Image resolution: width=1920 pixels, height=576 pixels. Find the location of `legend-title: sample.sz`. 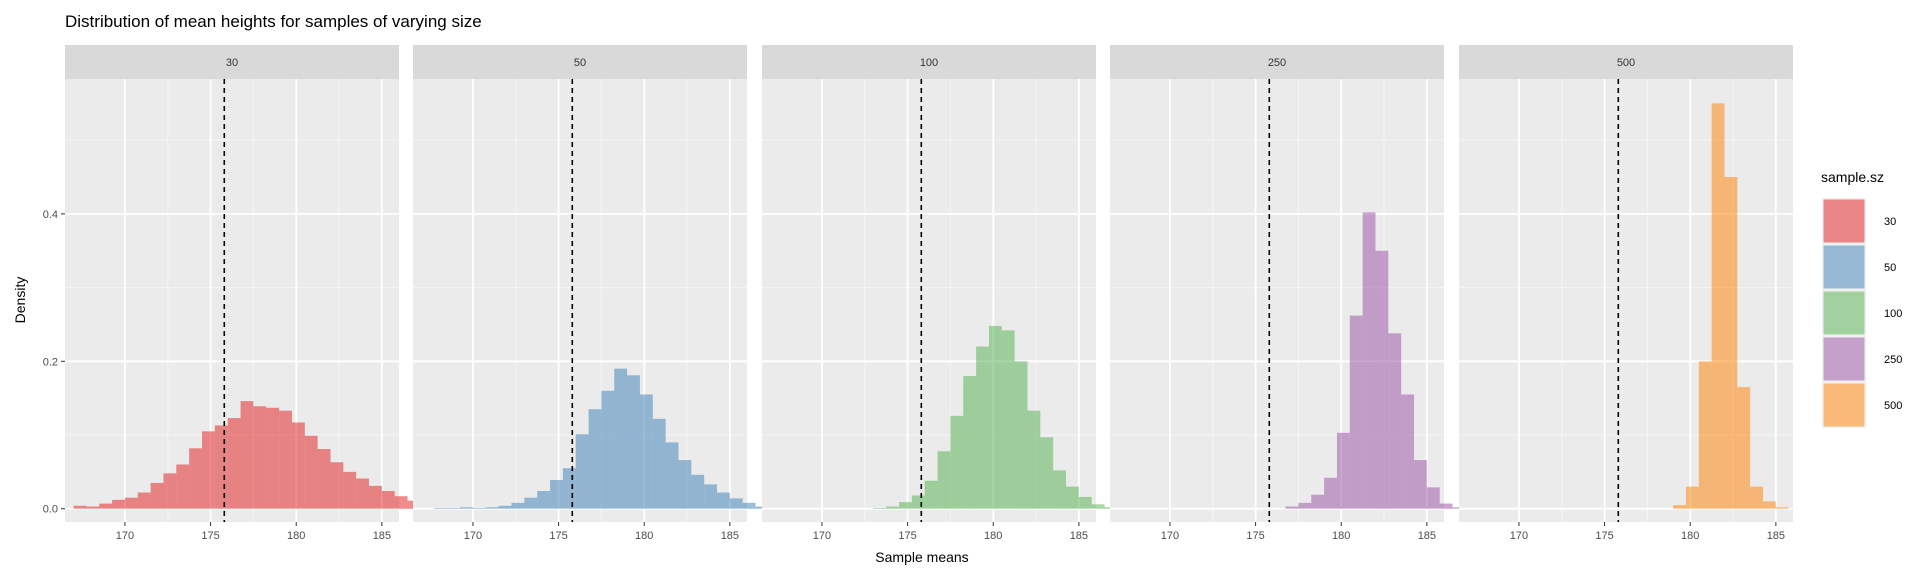

legend-title: sample.sz is located at coordinates (1852, 177).